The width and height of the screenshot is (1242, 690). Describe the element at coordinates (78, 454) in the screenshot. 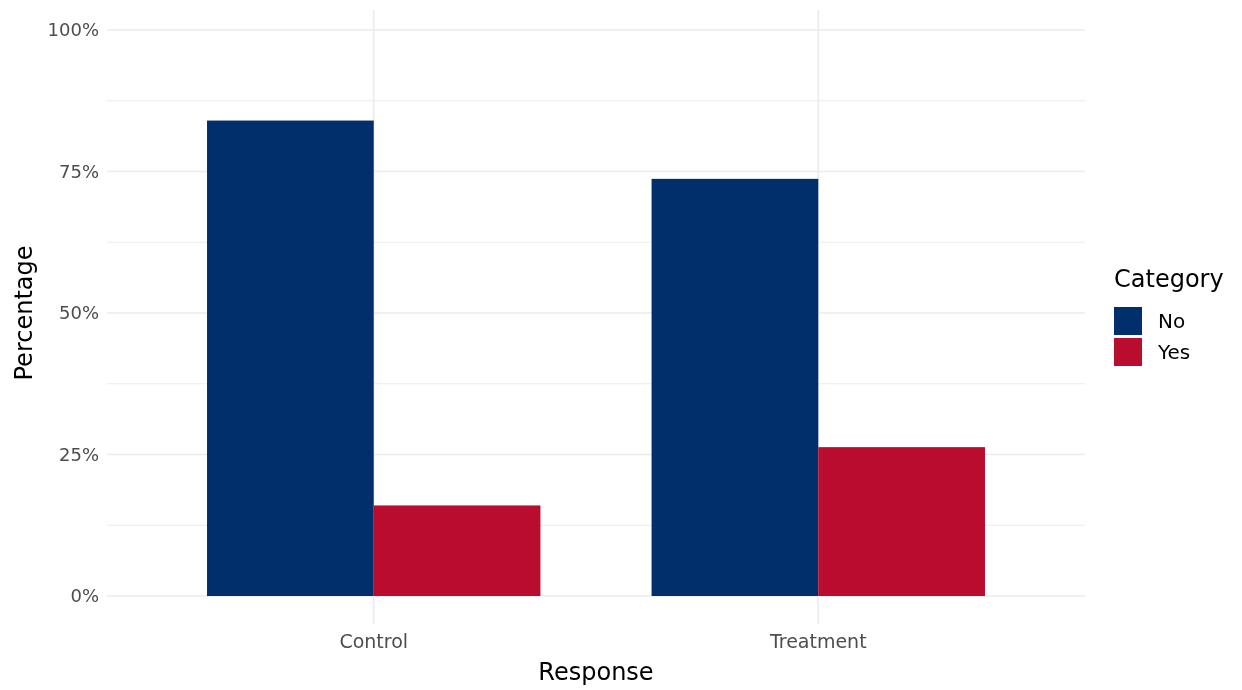

I see `y-tick-label: 25%` at that location.